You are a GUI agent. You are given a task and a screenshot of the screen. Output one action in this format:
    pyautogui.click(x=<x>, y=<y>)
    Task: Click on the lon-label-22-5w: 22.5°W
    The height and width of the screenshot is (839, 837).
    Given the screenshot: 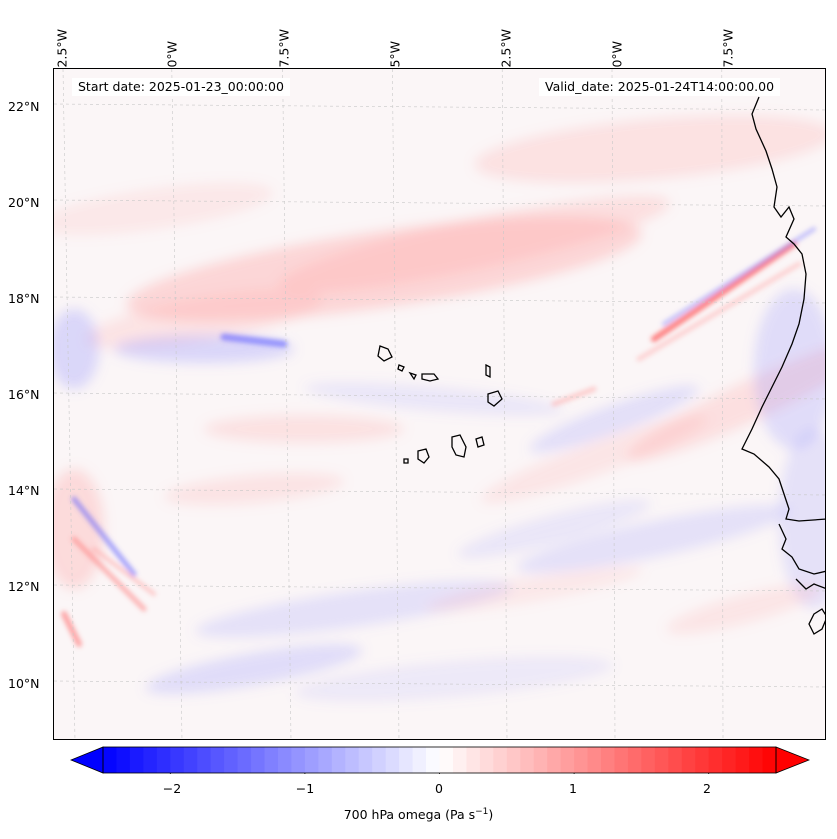 What is the action you would take?
    pyautogui.click(x=506, y=52)
    